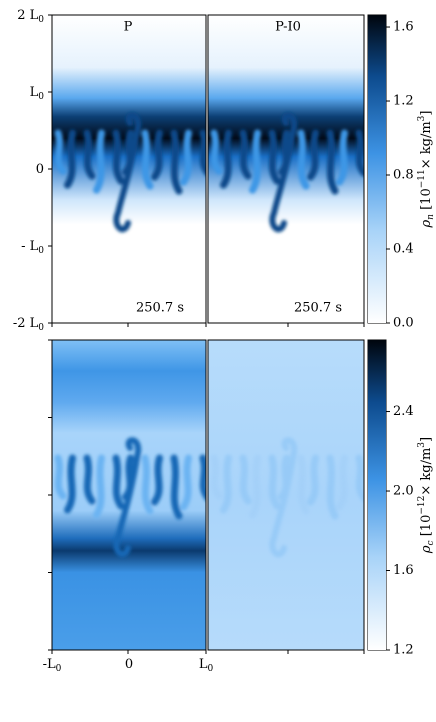 This screenshot has width=436, height=722. Describe the element at coordinates (403, 323) in the screenshot. I see `colorbar-tick-label: 0.0` at that location.